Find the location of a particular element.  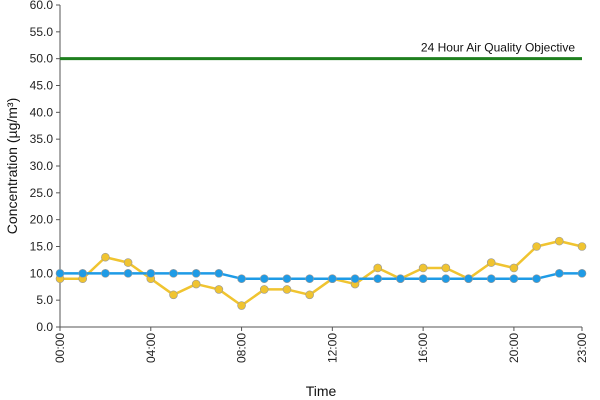

x-axis-title: Time is located at coordinates (321, 391).